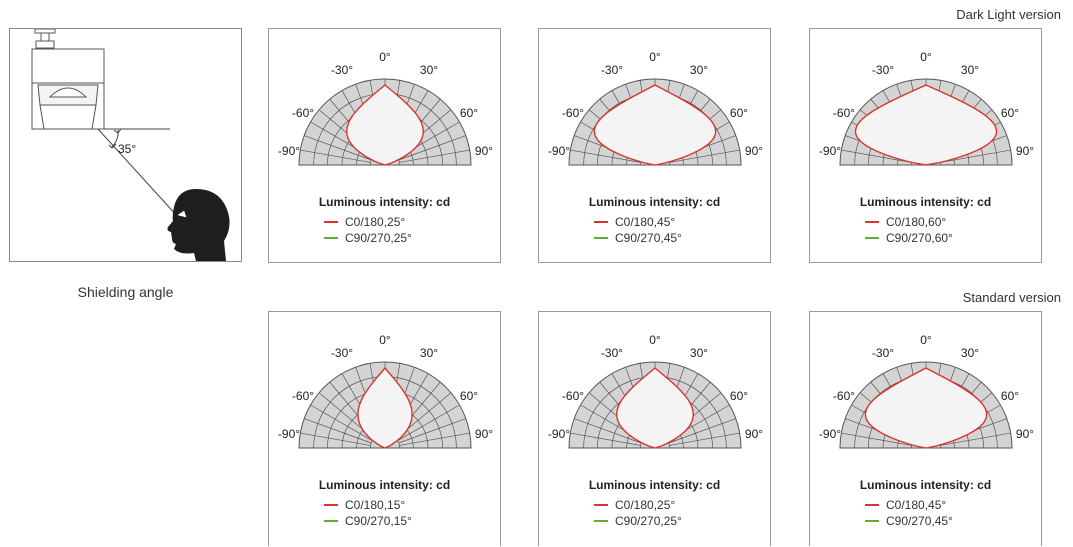 The width and height of the screenshot is (1073, 547). Describe the element at coordinates (130, 144) in the screenshot. I see `shielding-illustration: 35°` at that location.